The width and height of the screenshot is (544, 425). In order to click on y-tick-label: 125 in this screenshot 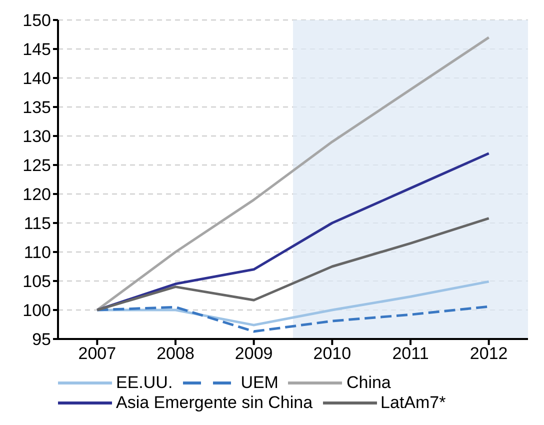, I will do `click(36, 166)`.